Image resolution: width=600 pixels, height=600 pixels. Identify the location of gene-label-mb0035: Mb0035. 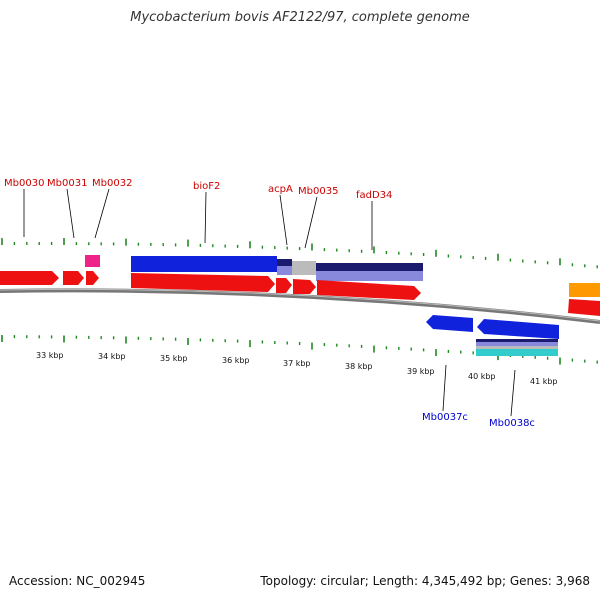
(318, 191).